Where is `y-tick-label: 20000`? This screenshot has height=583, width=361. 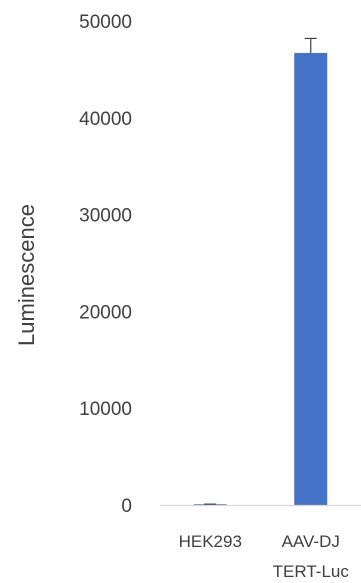
y-tick-label: 20000 is located at coordinates (105, 312).